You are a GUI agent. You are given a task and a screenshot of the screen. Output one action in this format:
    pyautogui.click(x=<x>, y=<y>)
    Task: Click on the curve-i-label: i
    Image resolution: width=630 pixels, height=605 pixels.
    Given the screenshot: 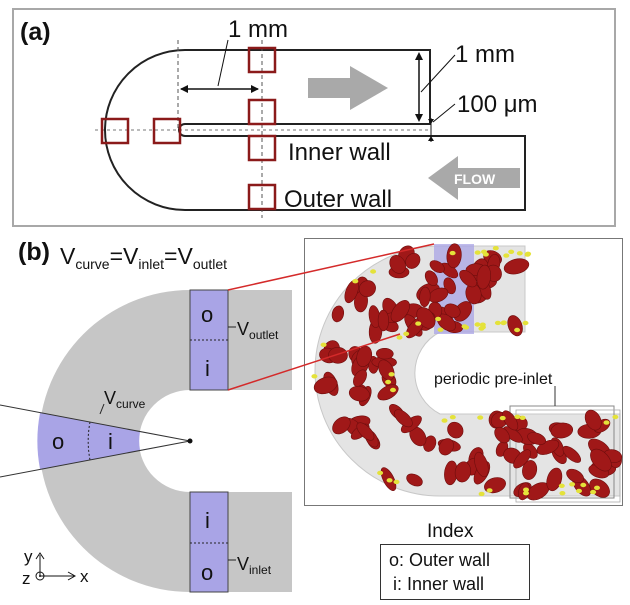 What is the action you would take?
    pyautogui.click(x=110, y=441)
    